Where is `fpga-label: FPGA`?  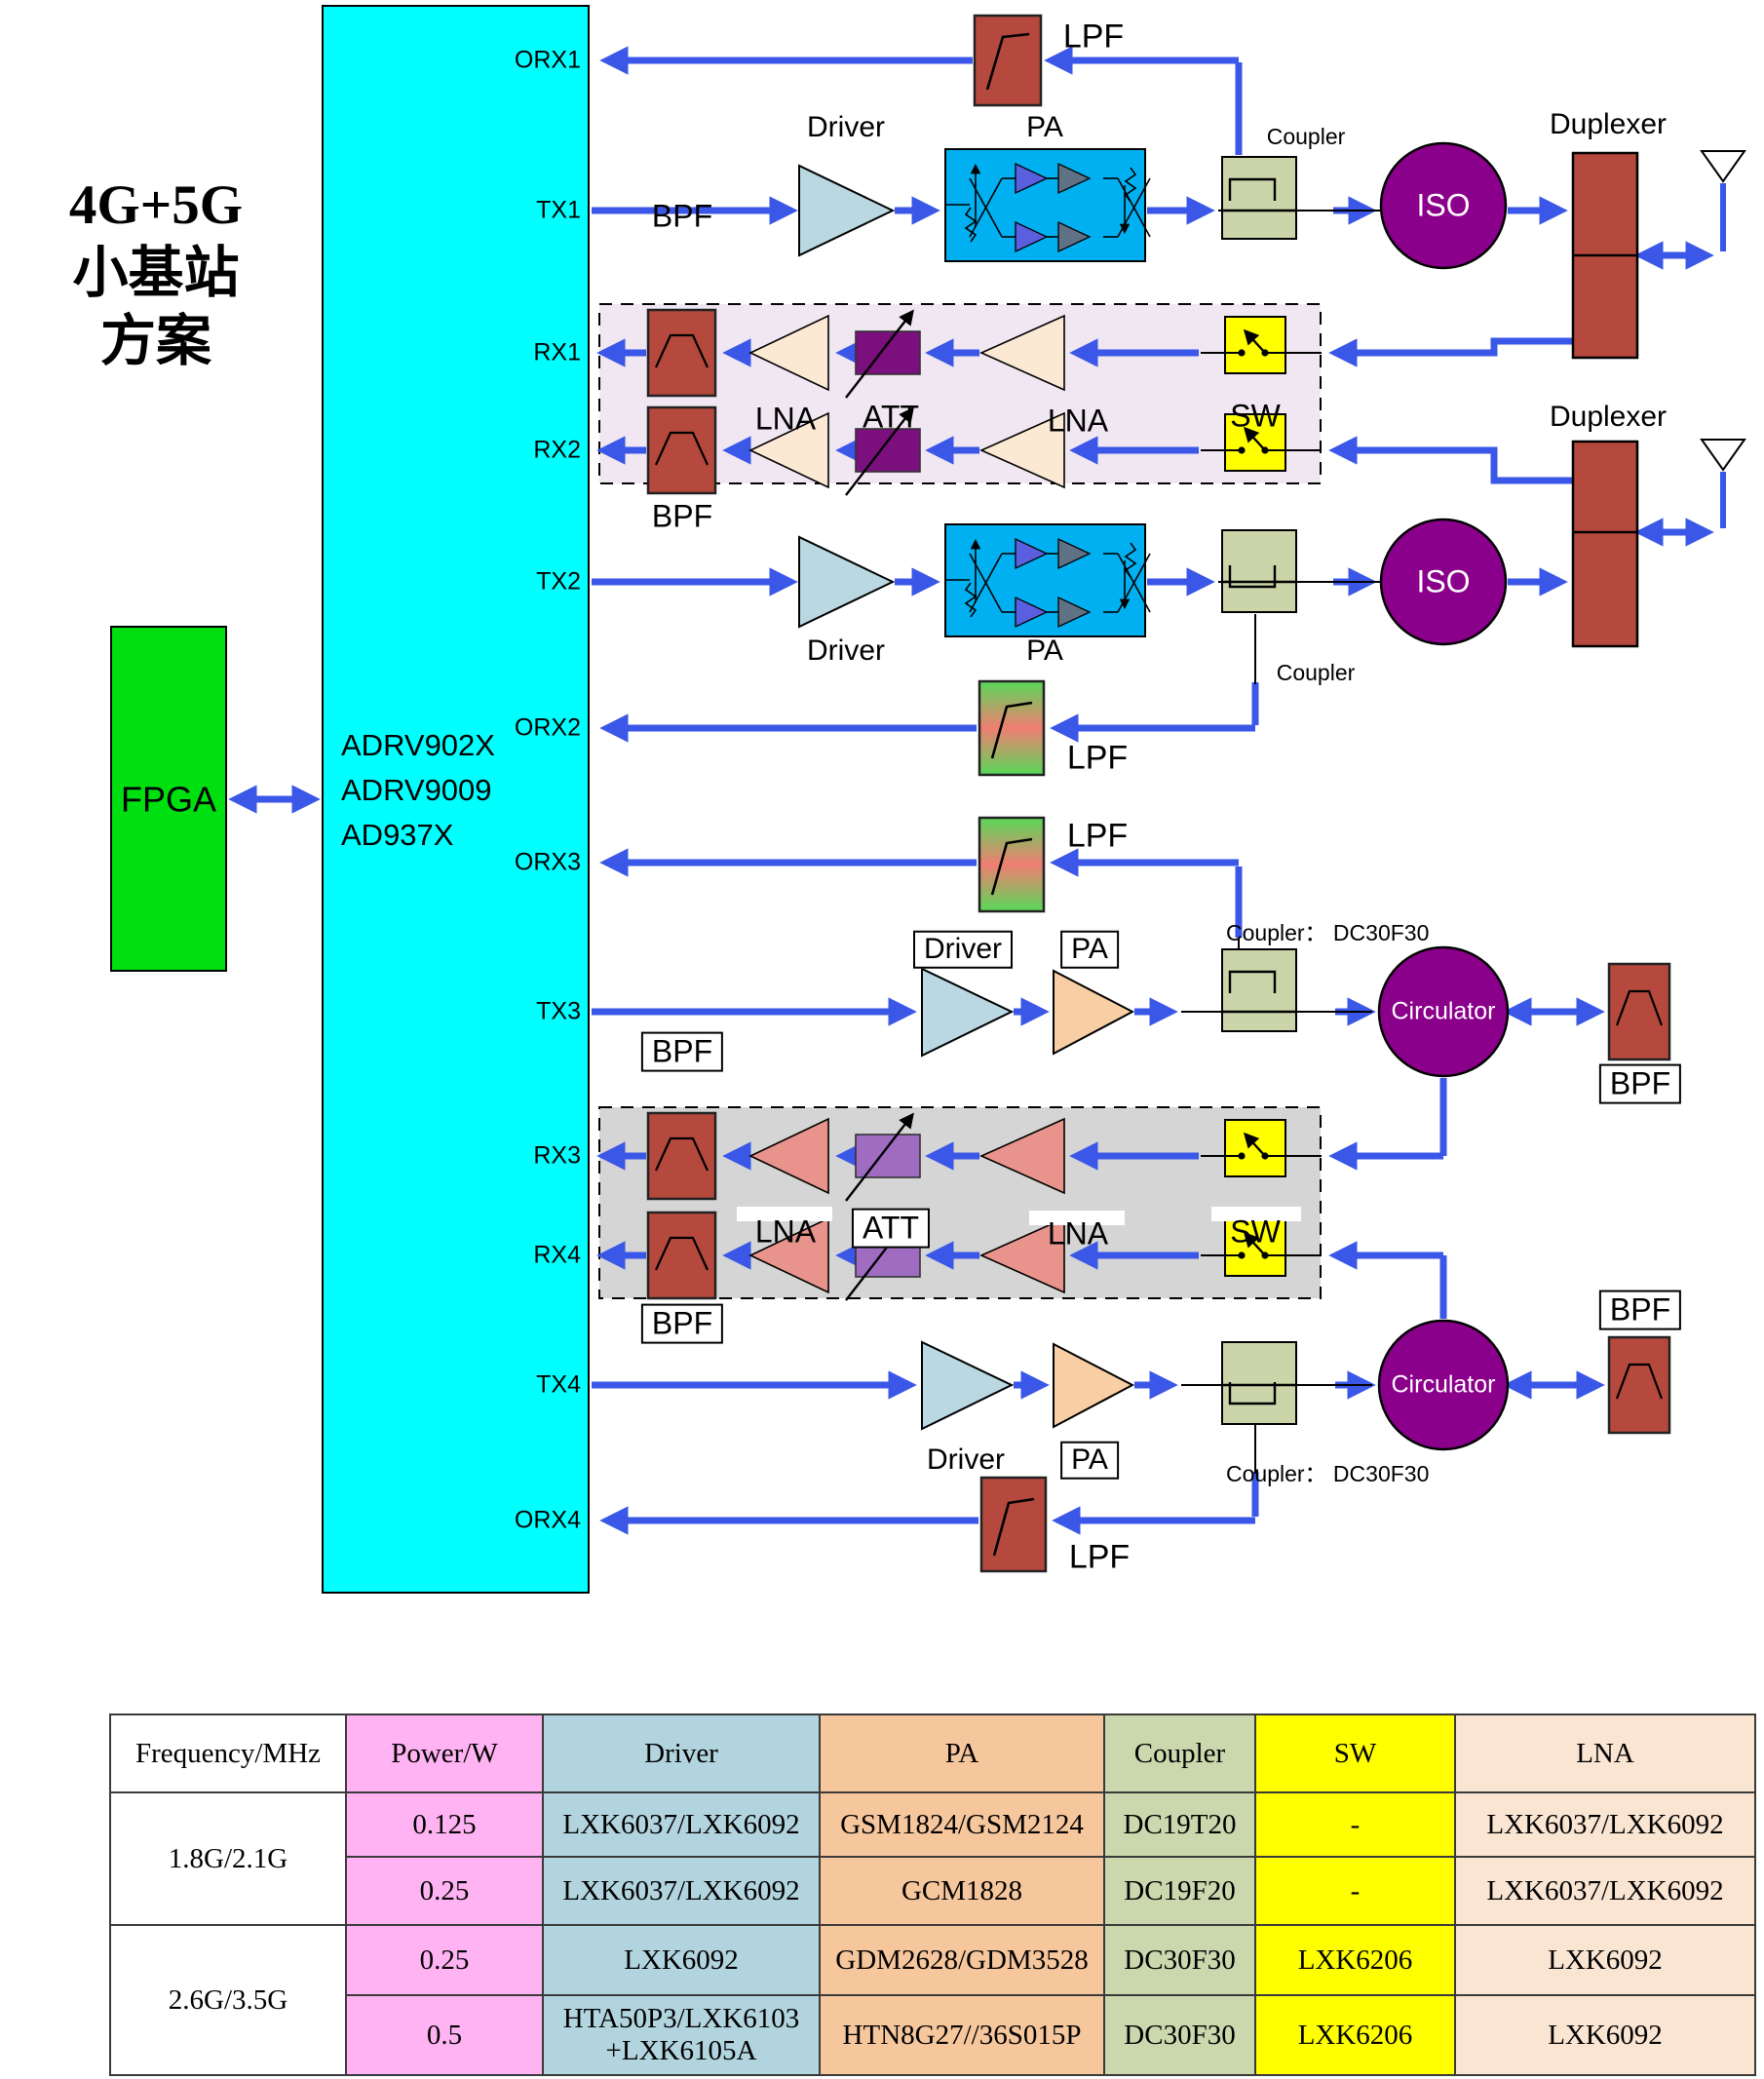 fpga-label: FPGA is located at coordinates (169, 799).